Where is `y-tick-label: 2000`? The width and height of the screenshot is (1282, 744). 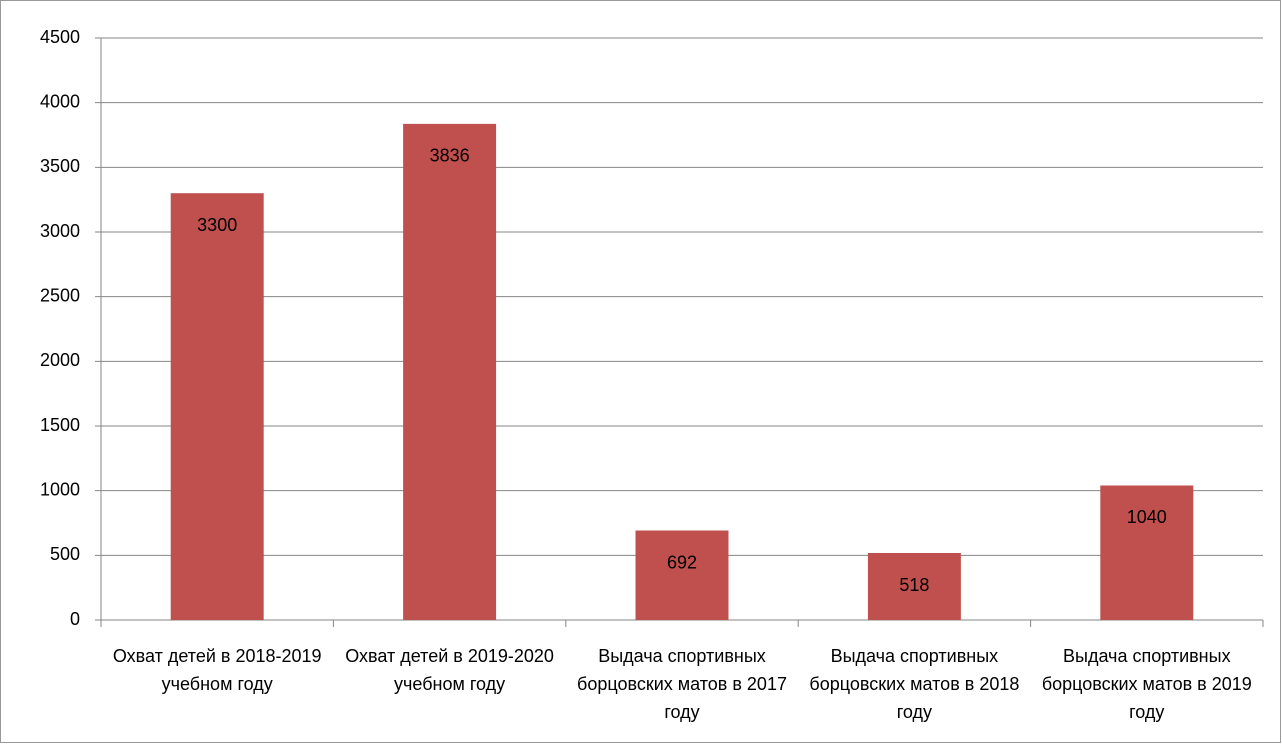
y-tick-label: 2000 is located at coordinates (60, 360).